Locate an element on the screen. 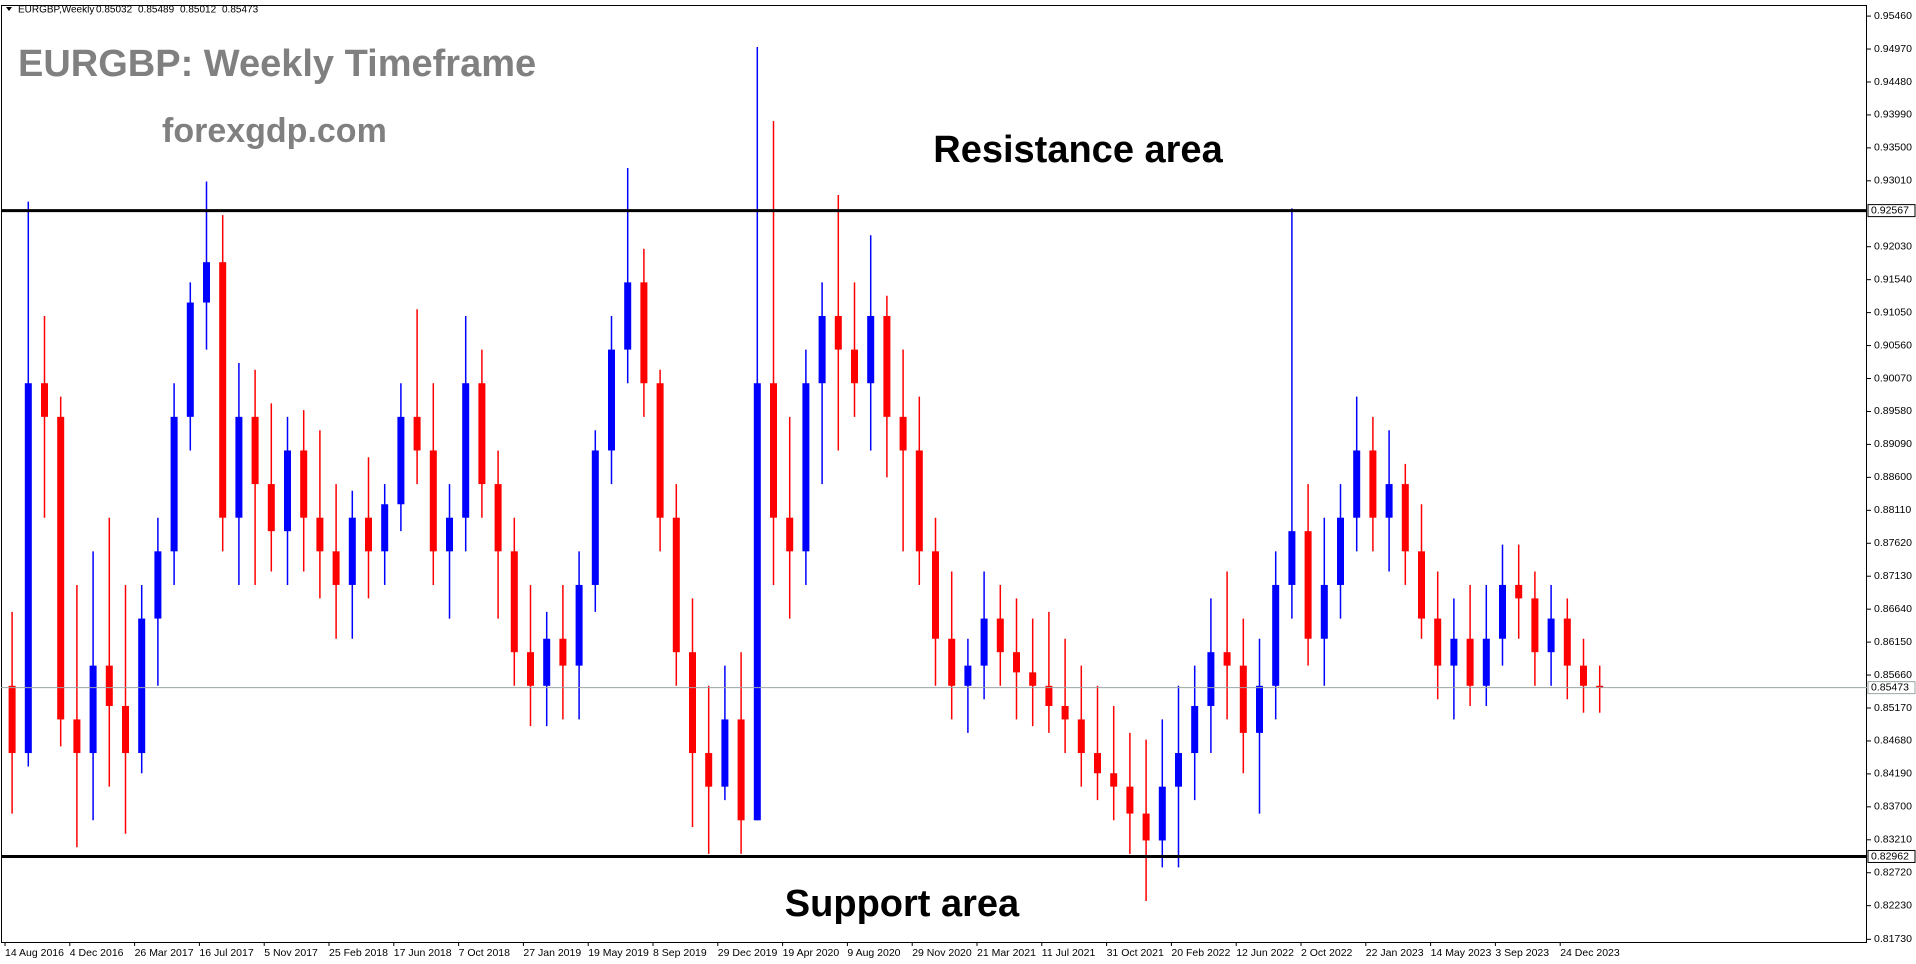  x-tick-label: 7 Oct 2018 is located at coordinates (485, 953).